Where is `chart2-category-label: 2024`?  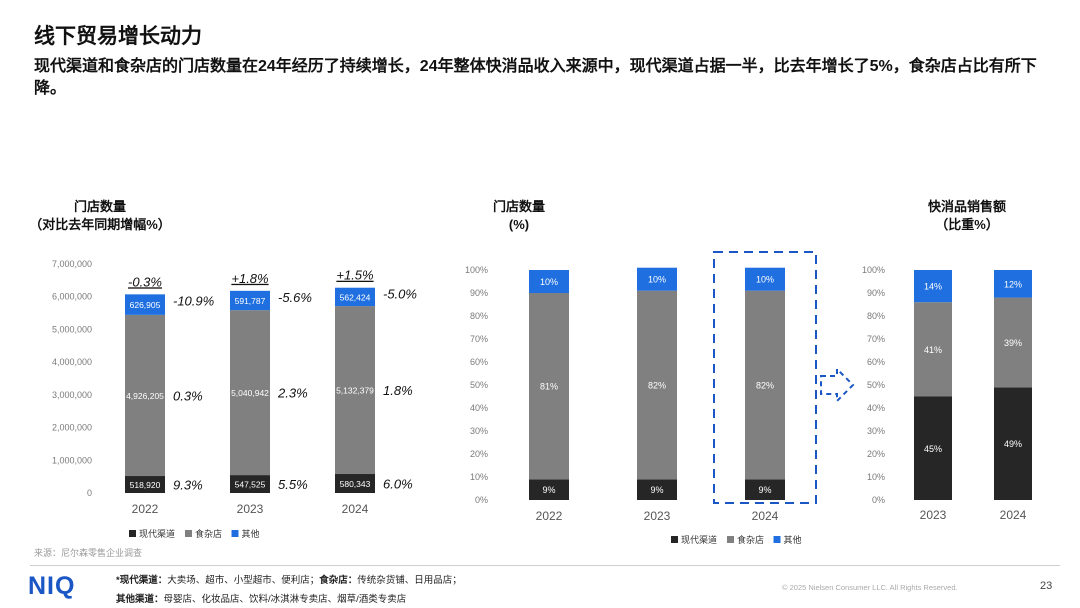 chart2-category-label: 2024 is located at coordinates (765, 516).